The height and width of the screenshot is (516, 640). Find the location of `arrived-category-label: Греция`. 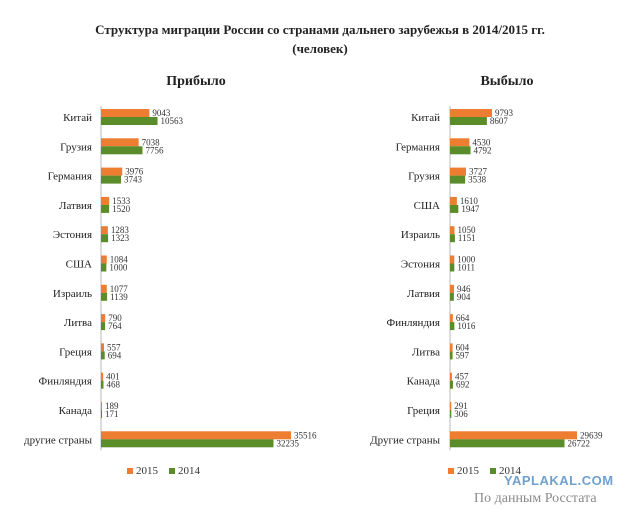

arrived-category-label: Греция is located at coordinates (75, 352).